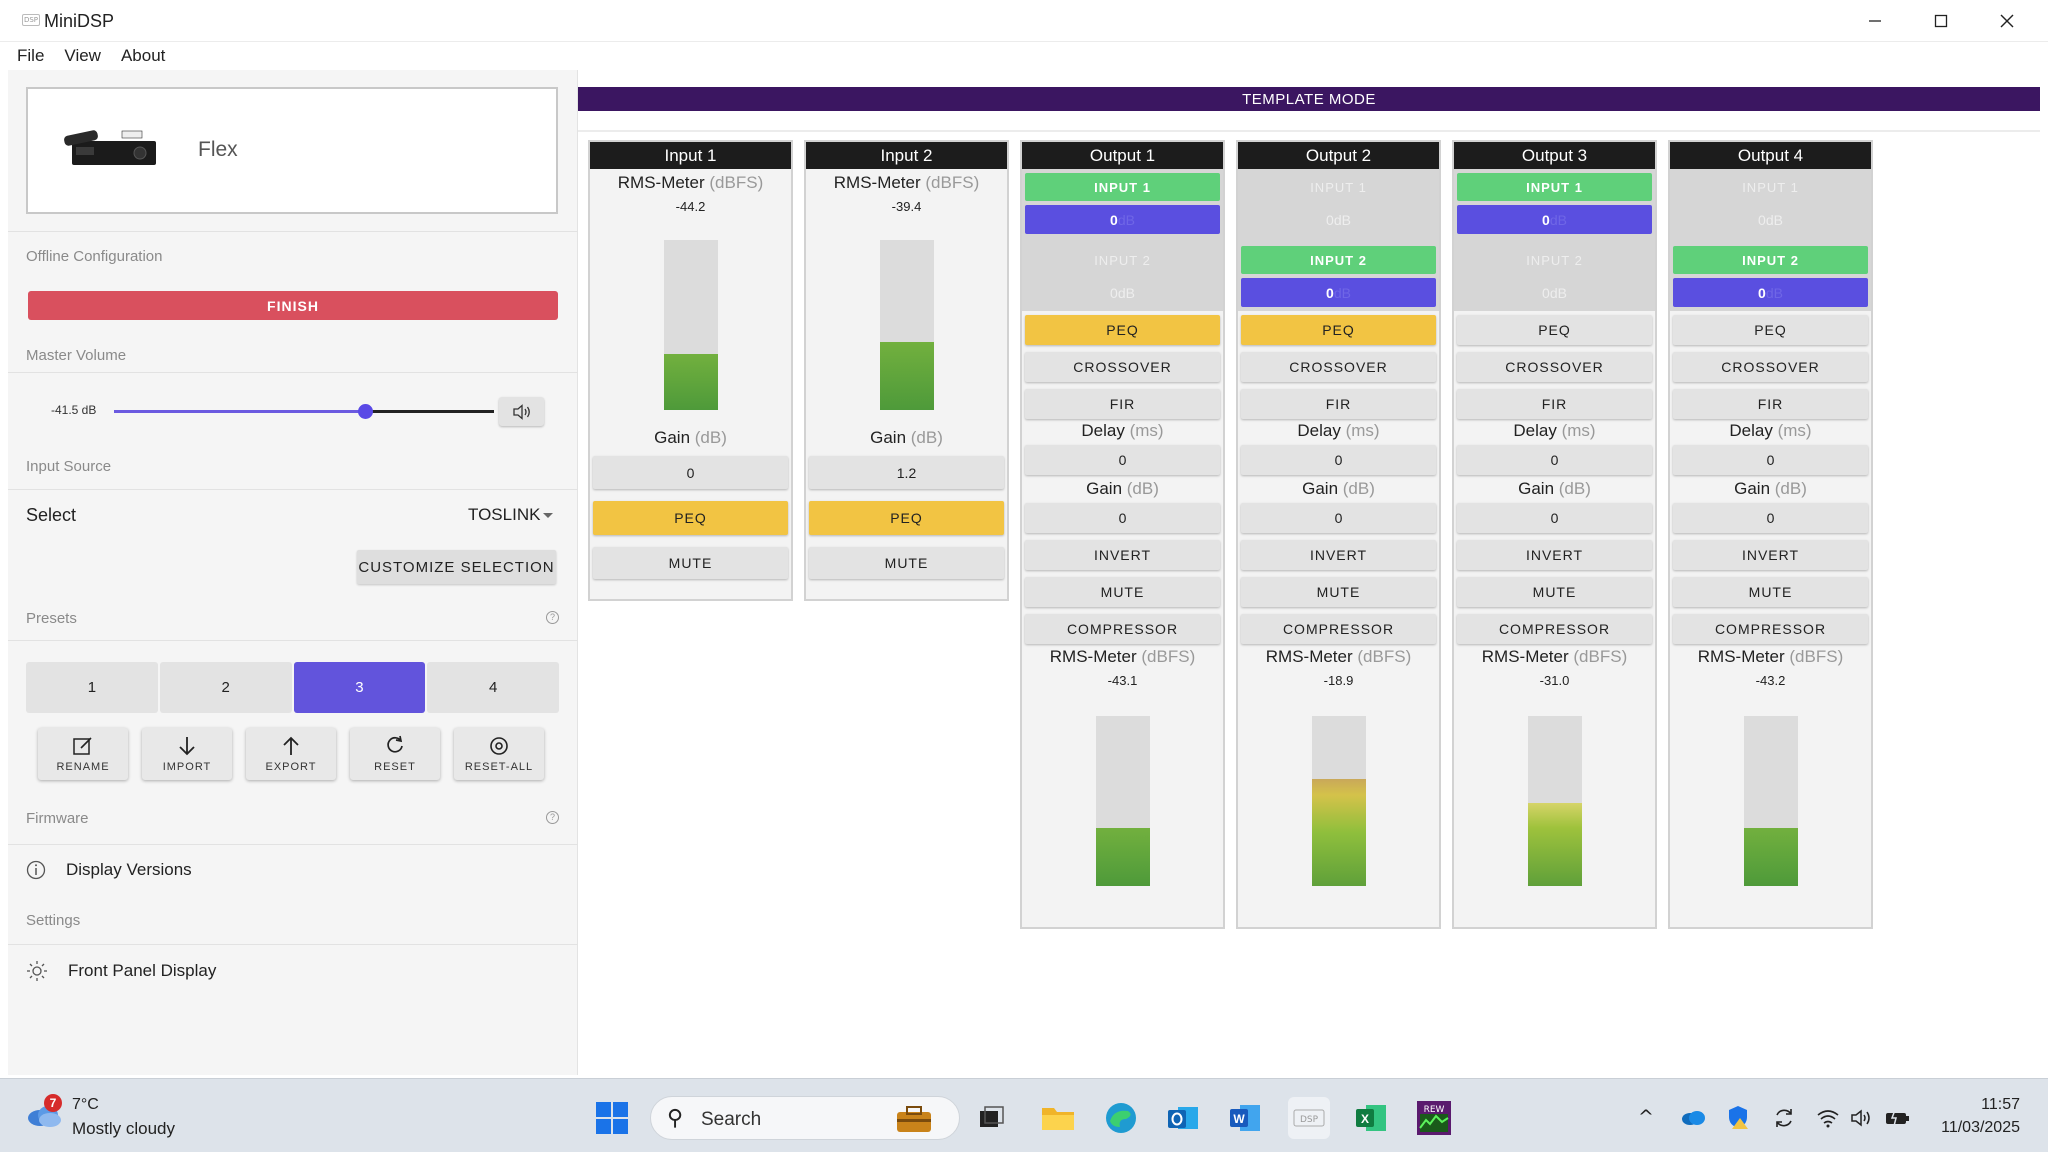 Image resolution: width=2048 pixels, height=1152 pixels. Describe the element at coordinates (1183, 1118) in the screenshot. I see `taskbar-outlook` at that location.